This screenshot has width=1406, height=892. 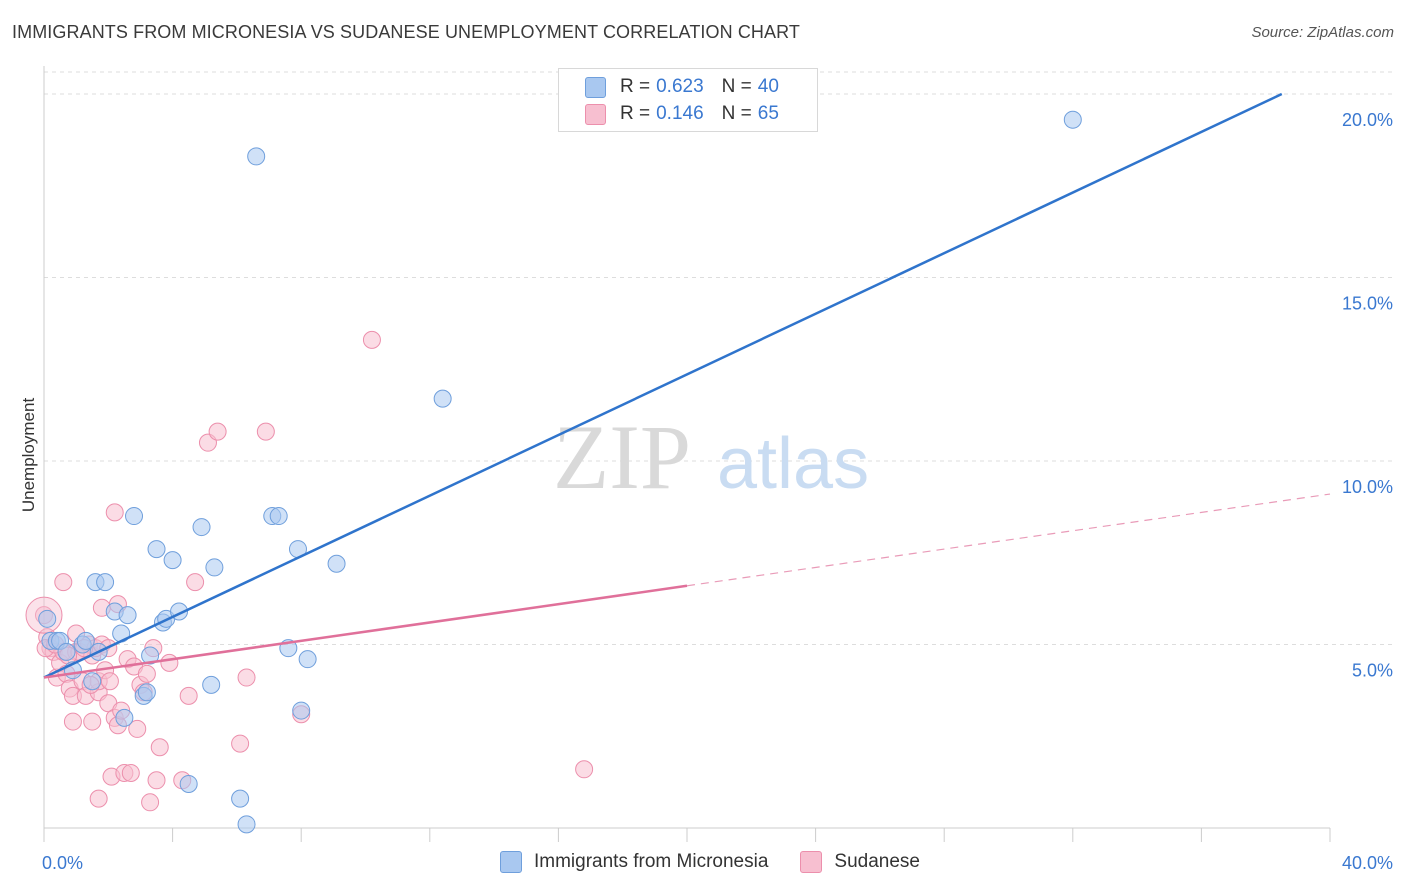 What do you see at coordinates (768, 113) in the screenshot?
I see `legend-n-value: 65` at bounding box center [768, 113].